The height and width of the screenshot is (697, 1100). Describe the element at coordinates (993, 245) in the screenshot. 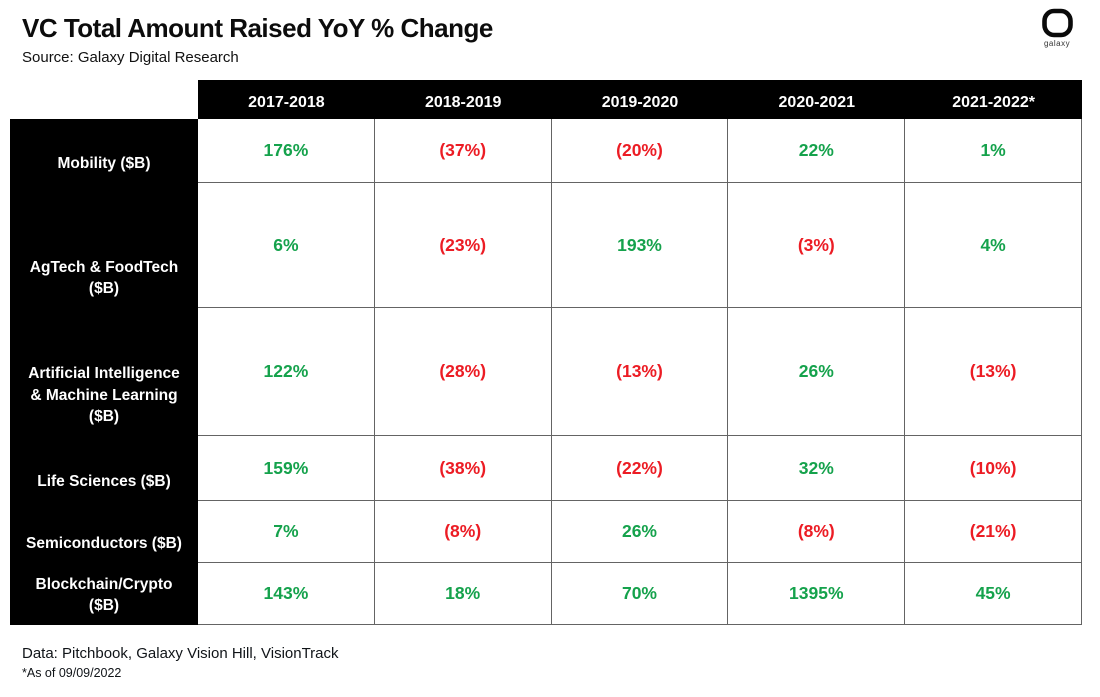

I see `table-cell: 4%` at that location.